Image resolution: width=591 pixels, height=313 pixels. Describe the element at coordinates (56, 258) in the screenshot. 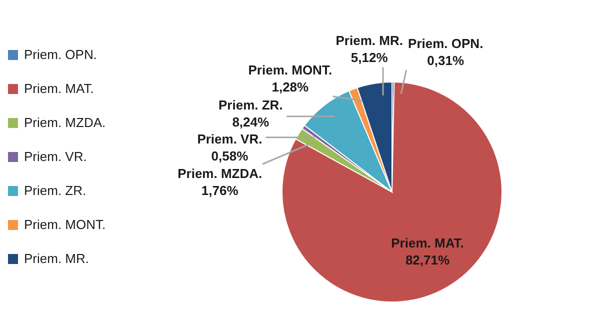

I see `legend-label: Priem. MR.` at that location.